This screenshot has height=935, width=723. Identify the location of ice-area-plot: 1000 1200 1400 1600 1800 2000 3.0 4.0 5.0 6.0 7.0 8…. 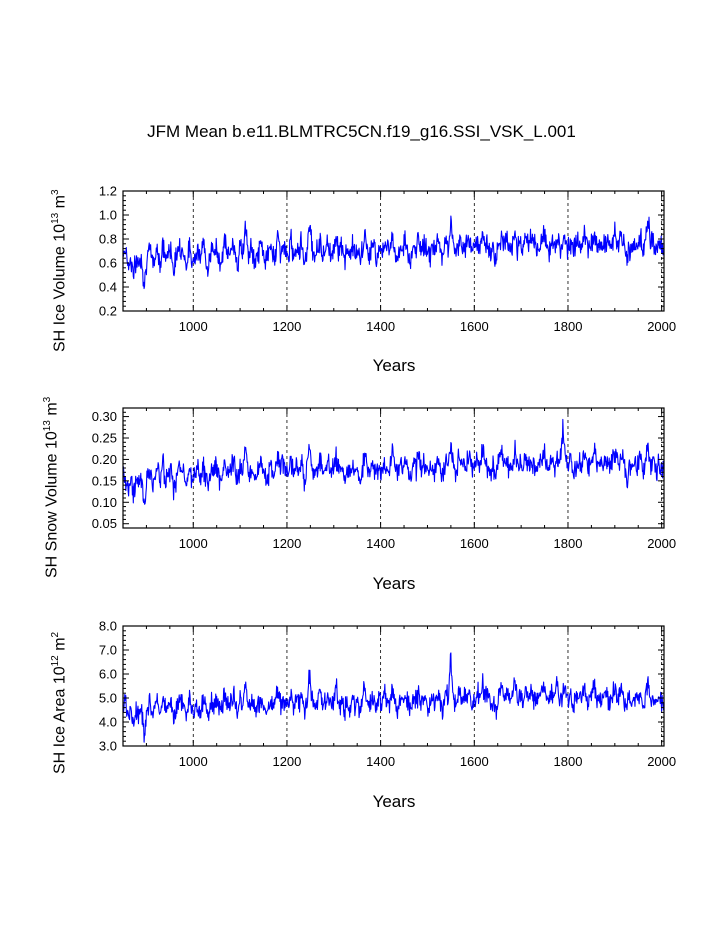
(387, 694).